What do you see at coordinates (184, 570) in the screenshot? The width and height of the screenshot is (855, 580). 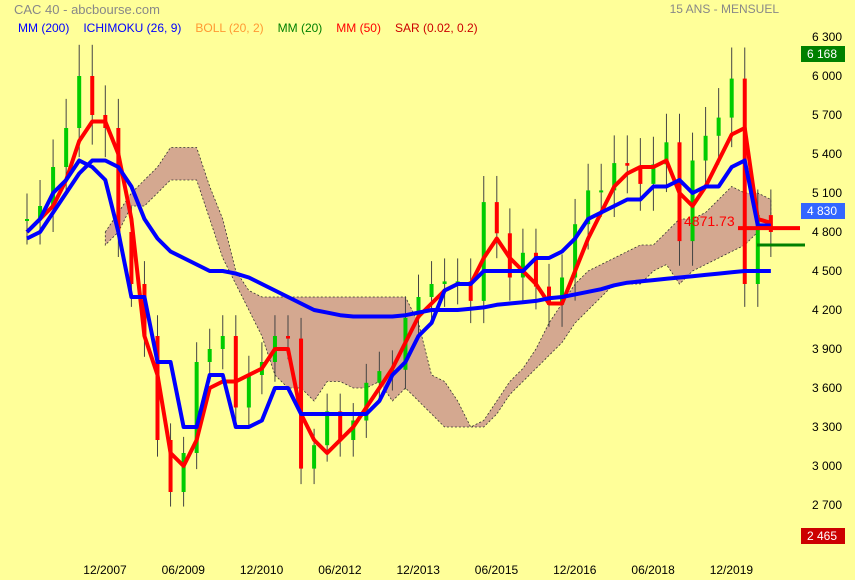 I see `x-tick-label: 06/2009` at bounding box center [184, 570].